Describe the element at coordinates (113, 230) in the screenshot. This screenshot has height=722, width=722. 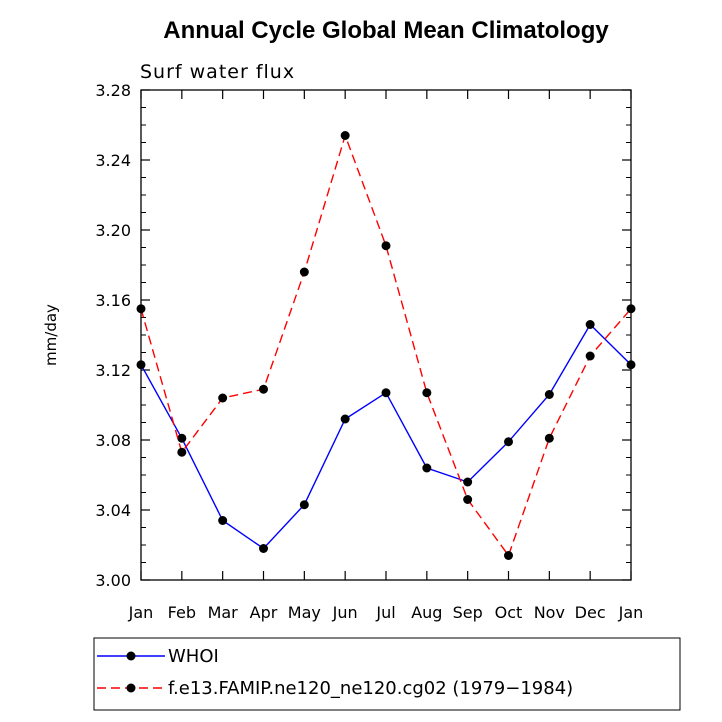
I see `y-tick-label: 3.20` at that location.